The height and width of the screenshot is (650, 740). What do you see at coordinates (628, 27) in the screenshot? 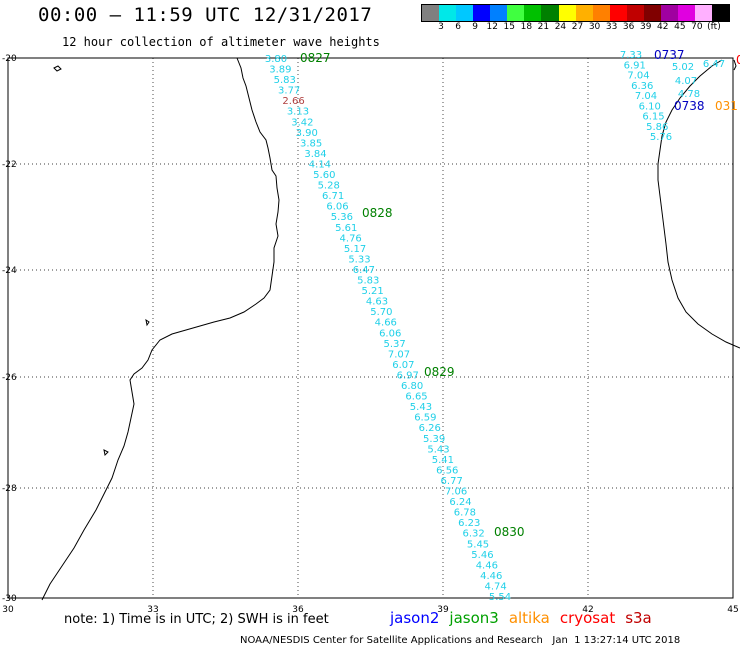
I see `scale-label: 36` at bounding box center [628, 27].